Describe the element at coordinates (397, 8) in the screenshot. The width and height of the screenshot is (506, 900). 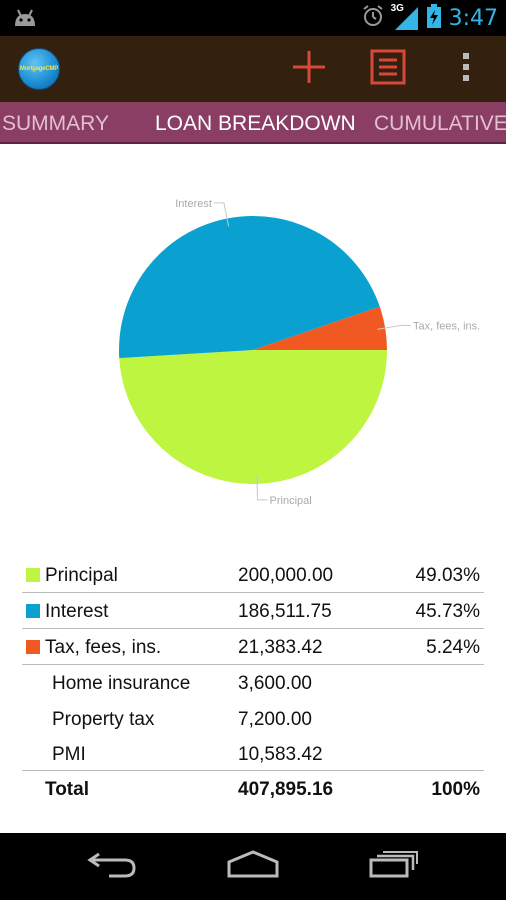
I see `network-type: 3G` at that location.